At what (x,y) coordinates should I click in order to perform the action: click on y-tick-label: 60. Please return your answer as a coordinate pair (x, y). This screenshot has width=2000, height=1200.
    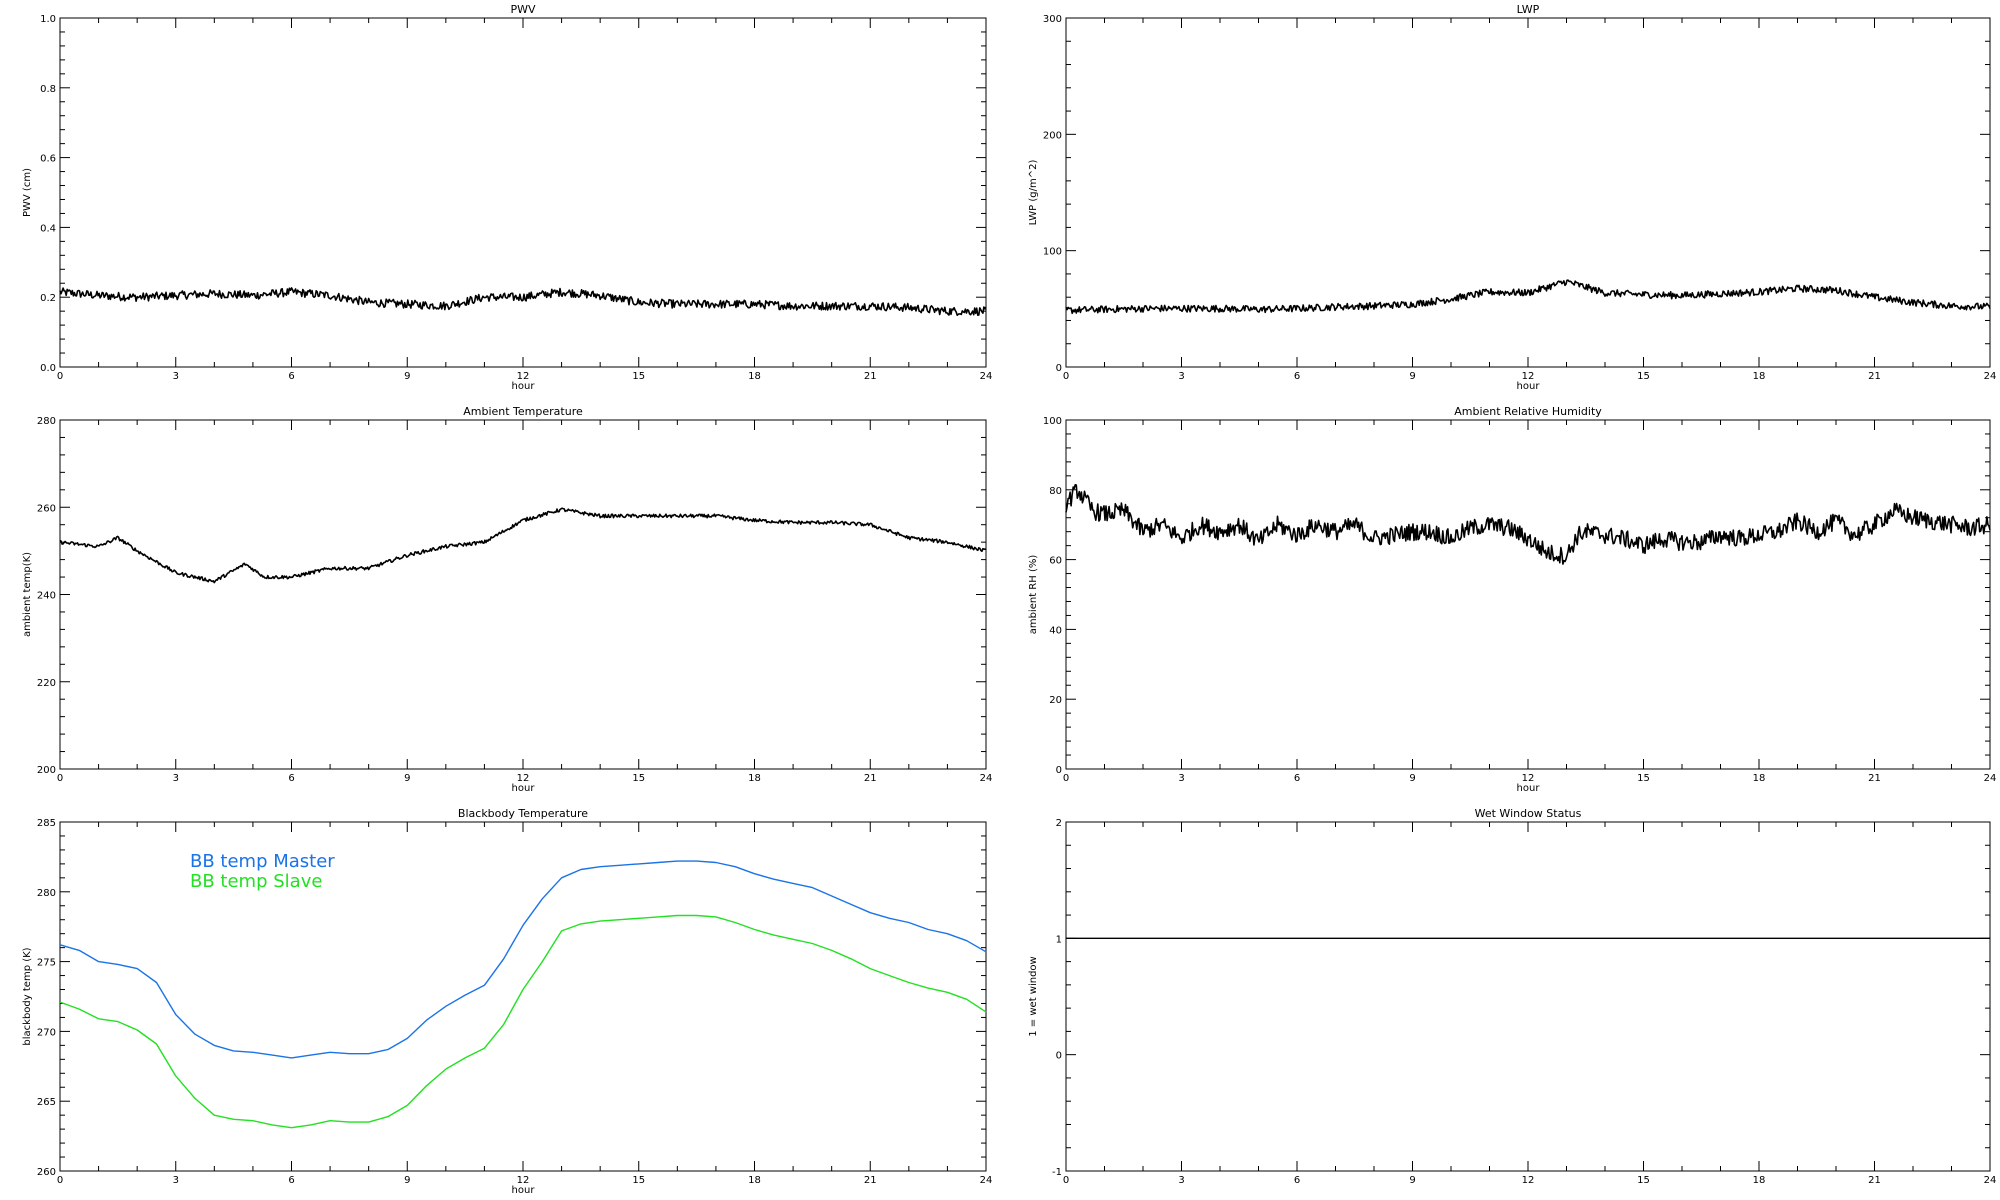
    Looking at the image, I should click on (1055, 561).